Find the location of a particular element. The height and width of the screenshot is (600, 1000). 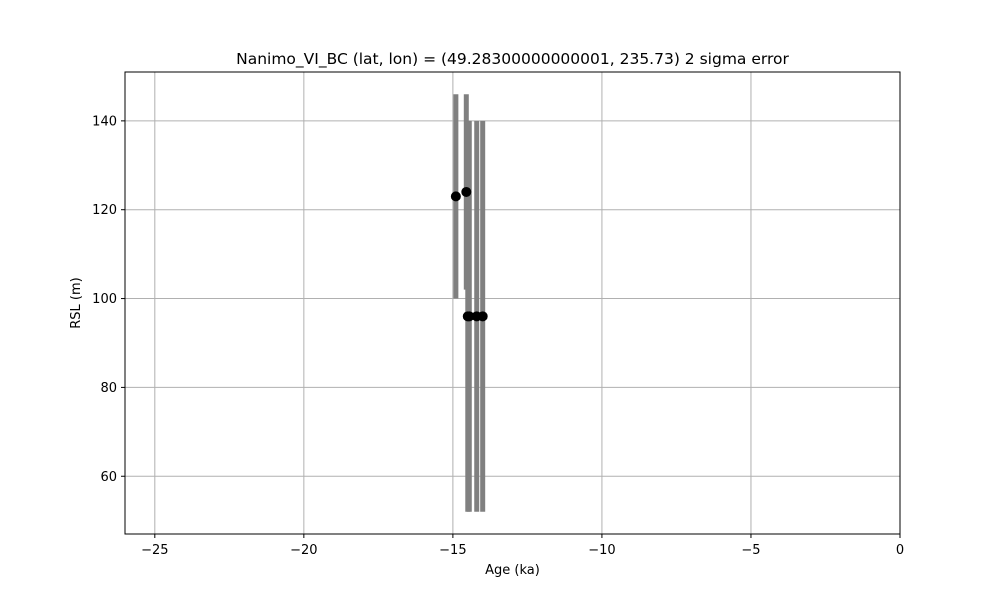

error-bars is located at coordinates (469, 303).